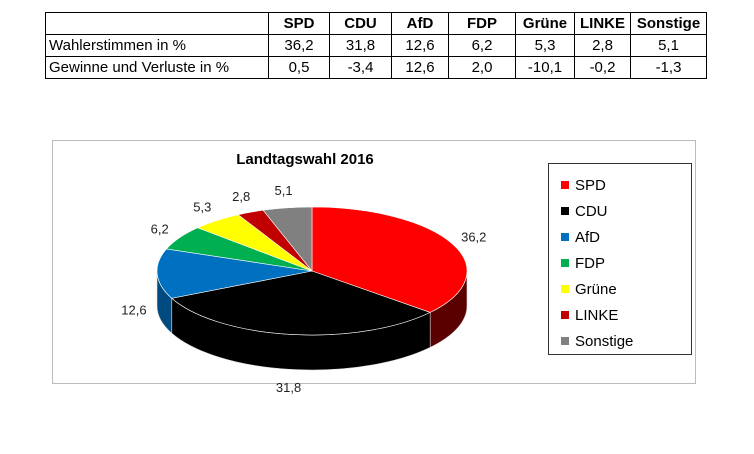  Describe the element at coordinates (591, 211) in the screenshot. I see `legend-label: CDU` at that location.